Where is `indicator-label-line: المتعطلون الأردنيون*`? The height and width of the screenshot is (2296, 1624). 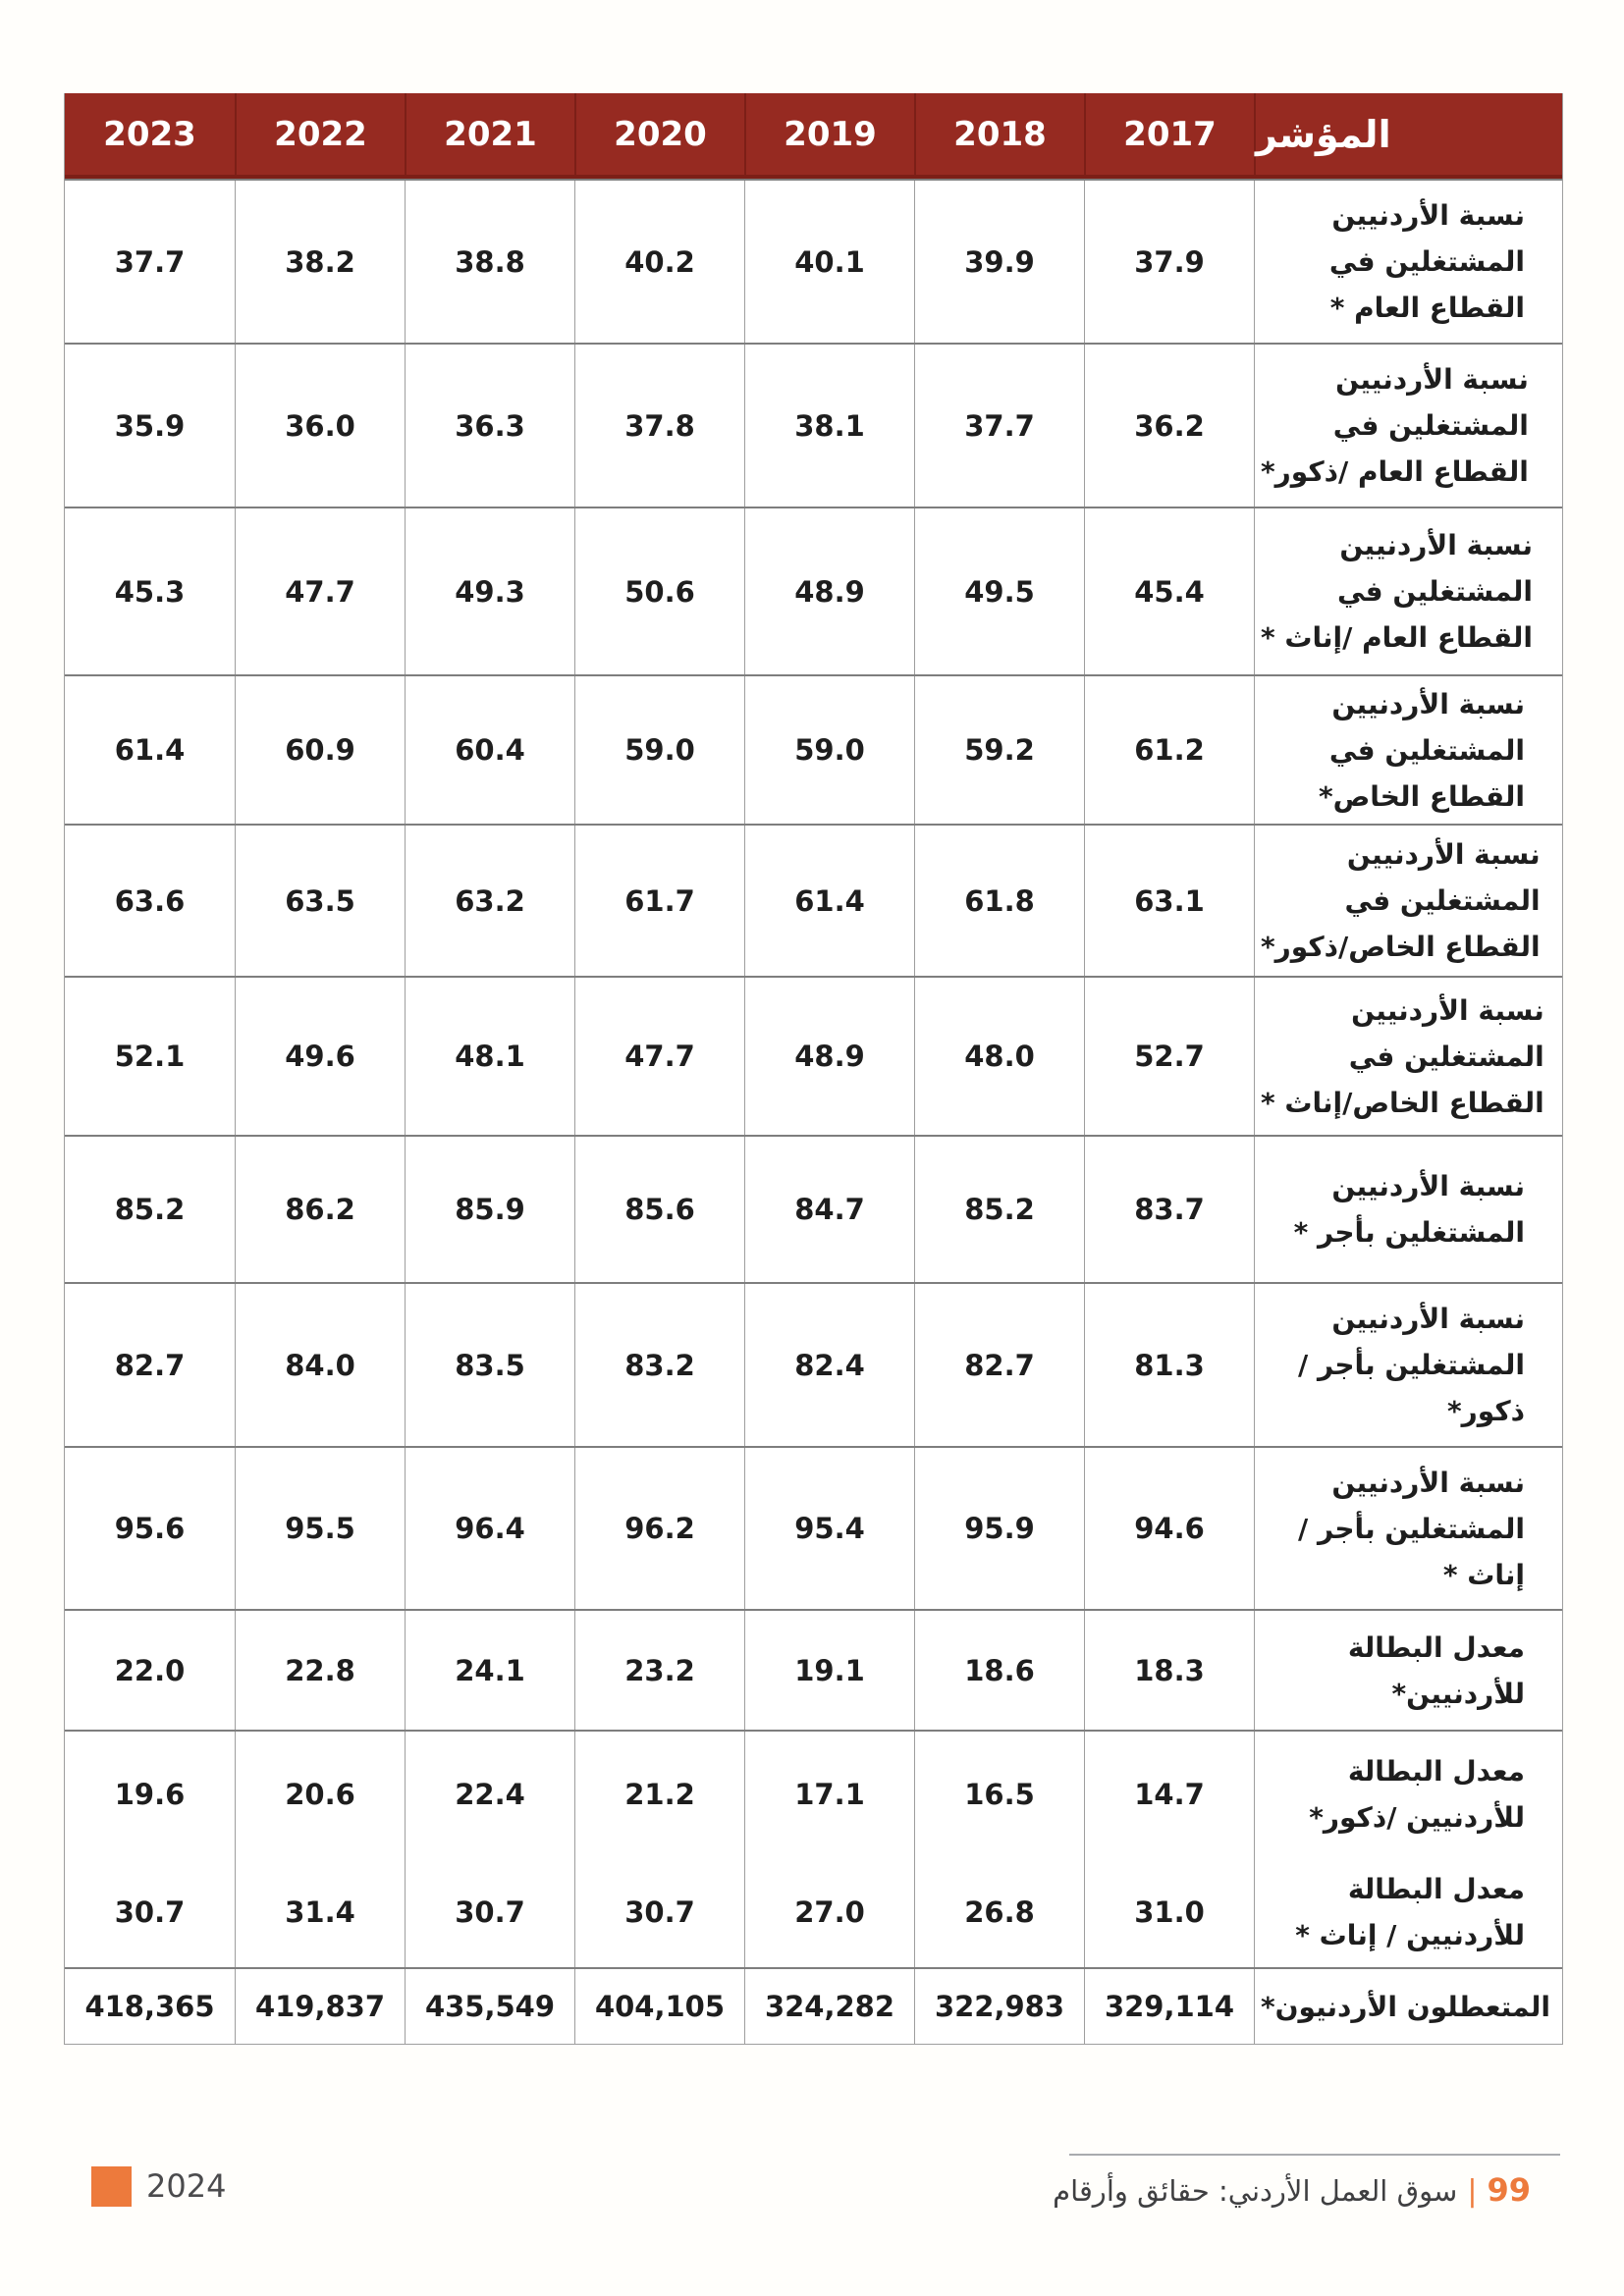
indicator-label-line: المتعطلون الأردنيون* is located at coordinates (1405, 2006).